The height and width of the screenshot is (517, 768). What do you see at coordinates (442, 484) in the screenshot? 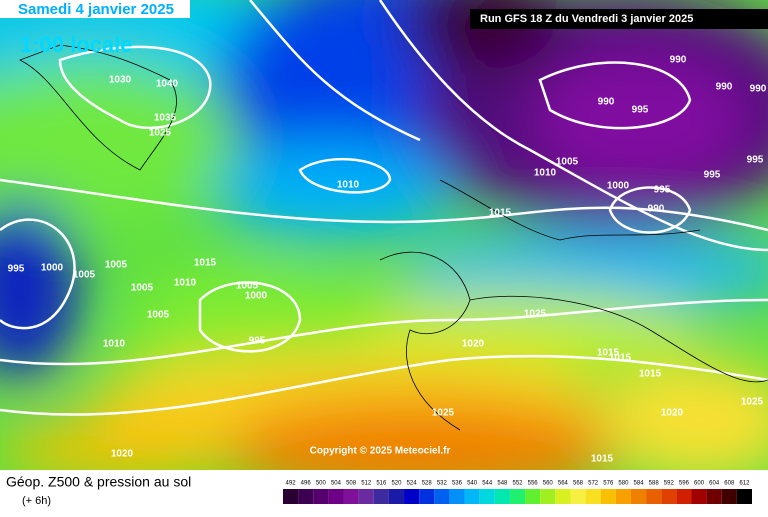
I see `scale-label: 532` at bounding box center [442, 484].